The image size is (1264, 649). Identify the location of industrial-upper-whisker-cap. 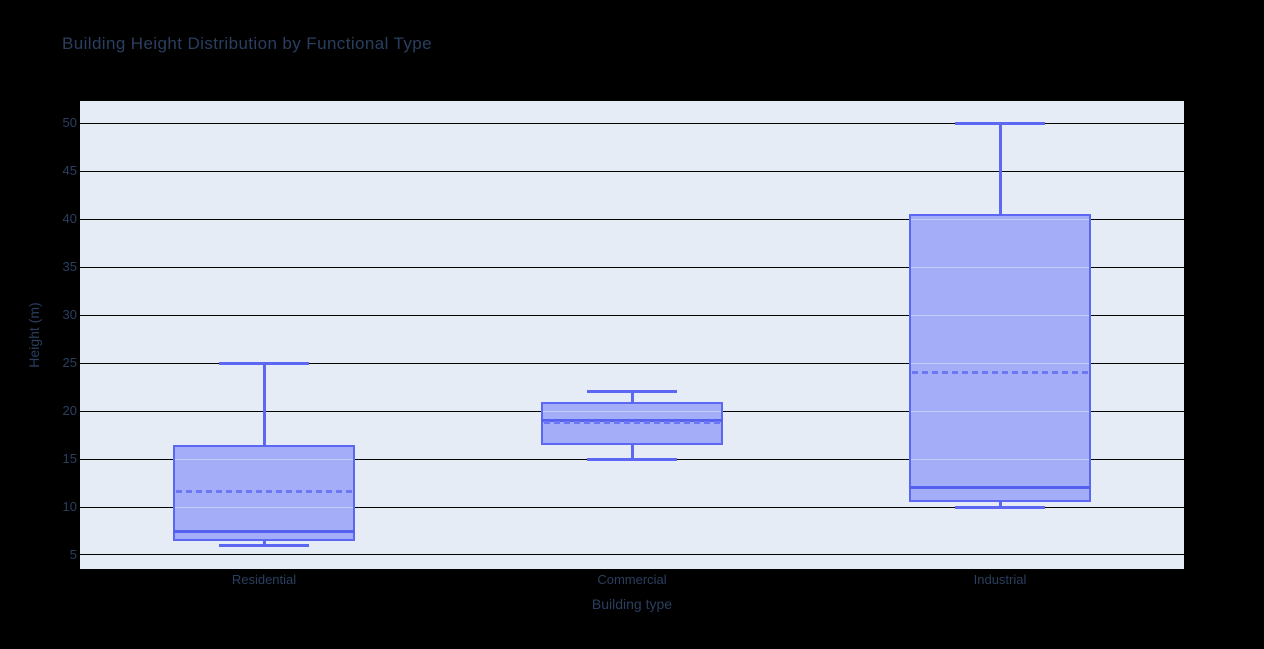
(1000, 123).